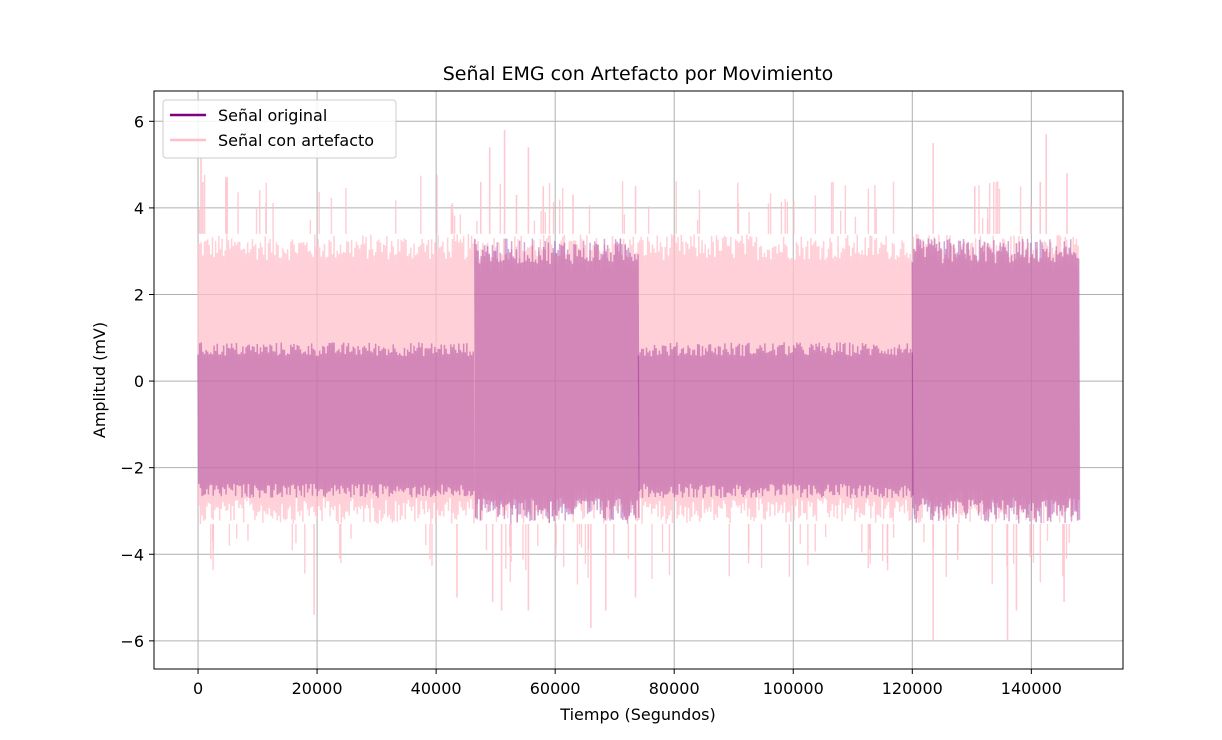 The image size is (1222, 740). I want to click on y-axis-ticks: −6 −4 −2 0 2 4 6, so click(137, 381).